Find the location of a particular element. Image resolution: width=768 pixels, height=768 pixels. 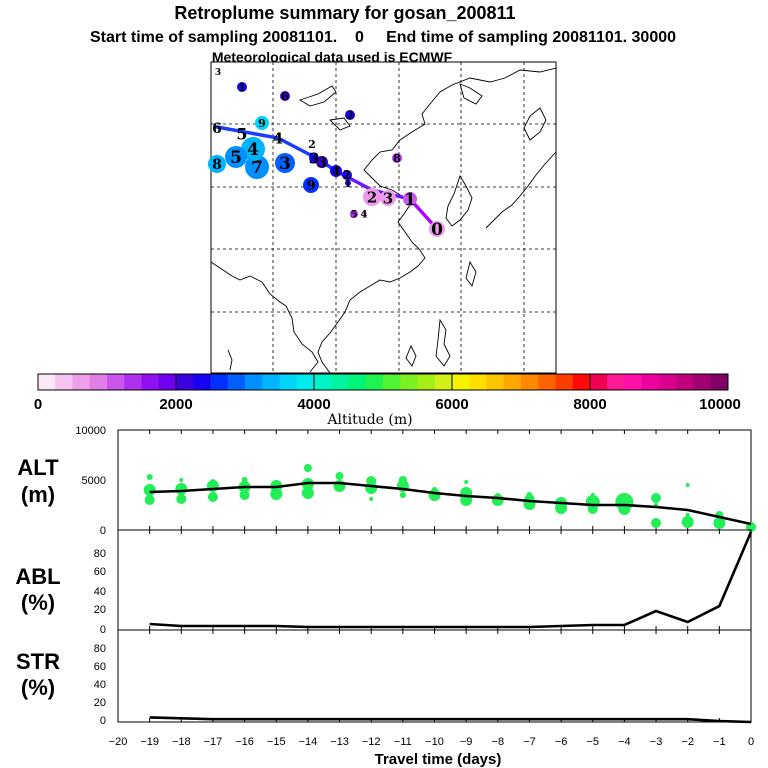

x-tick-label: −3 is located at coordinates (656, 742).